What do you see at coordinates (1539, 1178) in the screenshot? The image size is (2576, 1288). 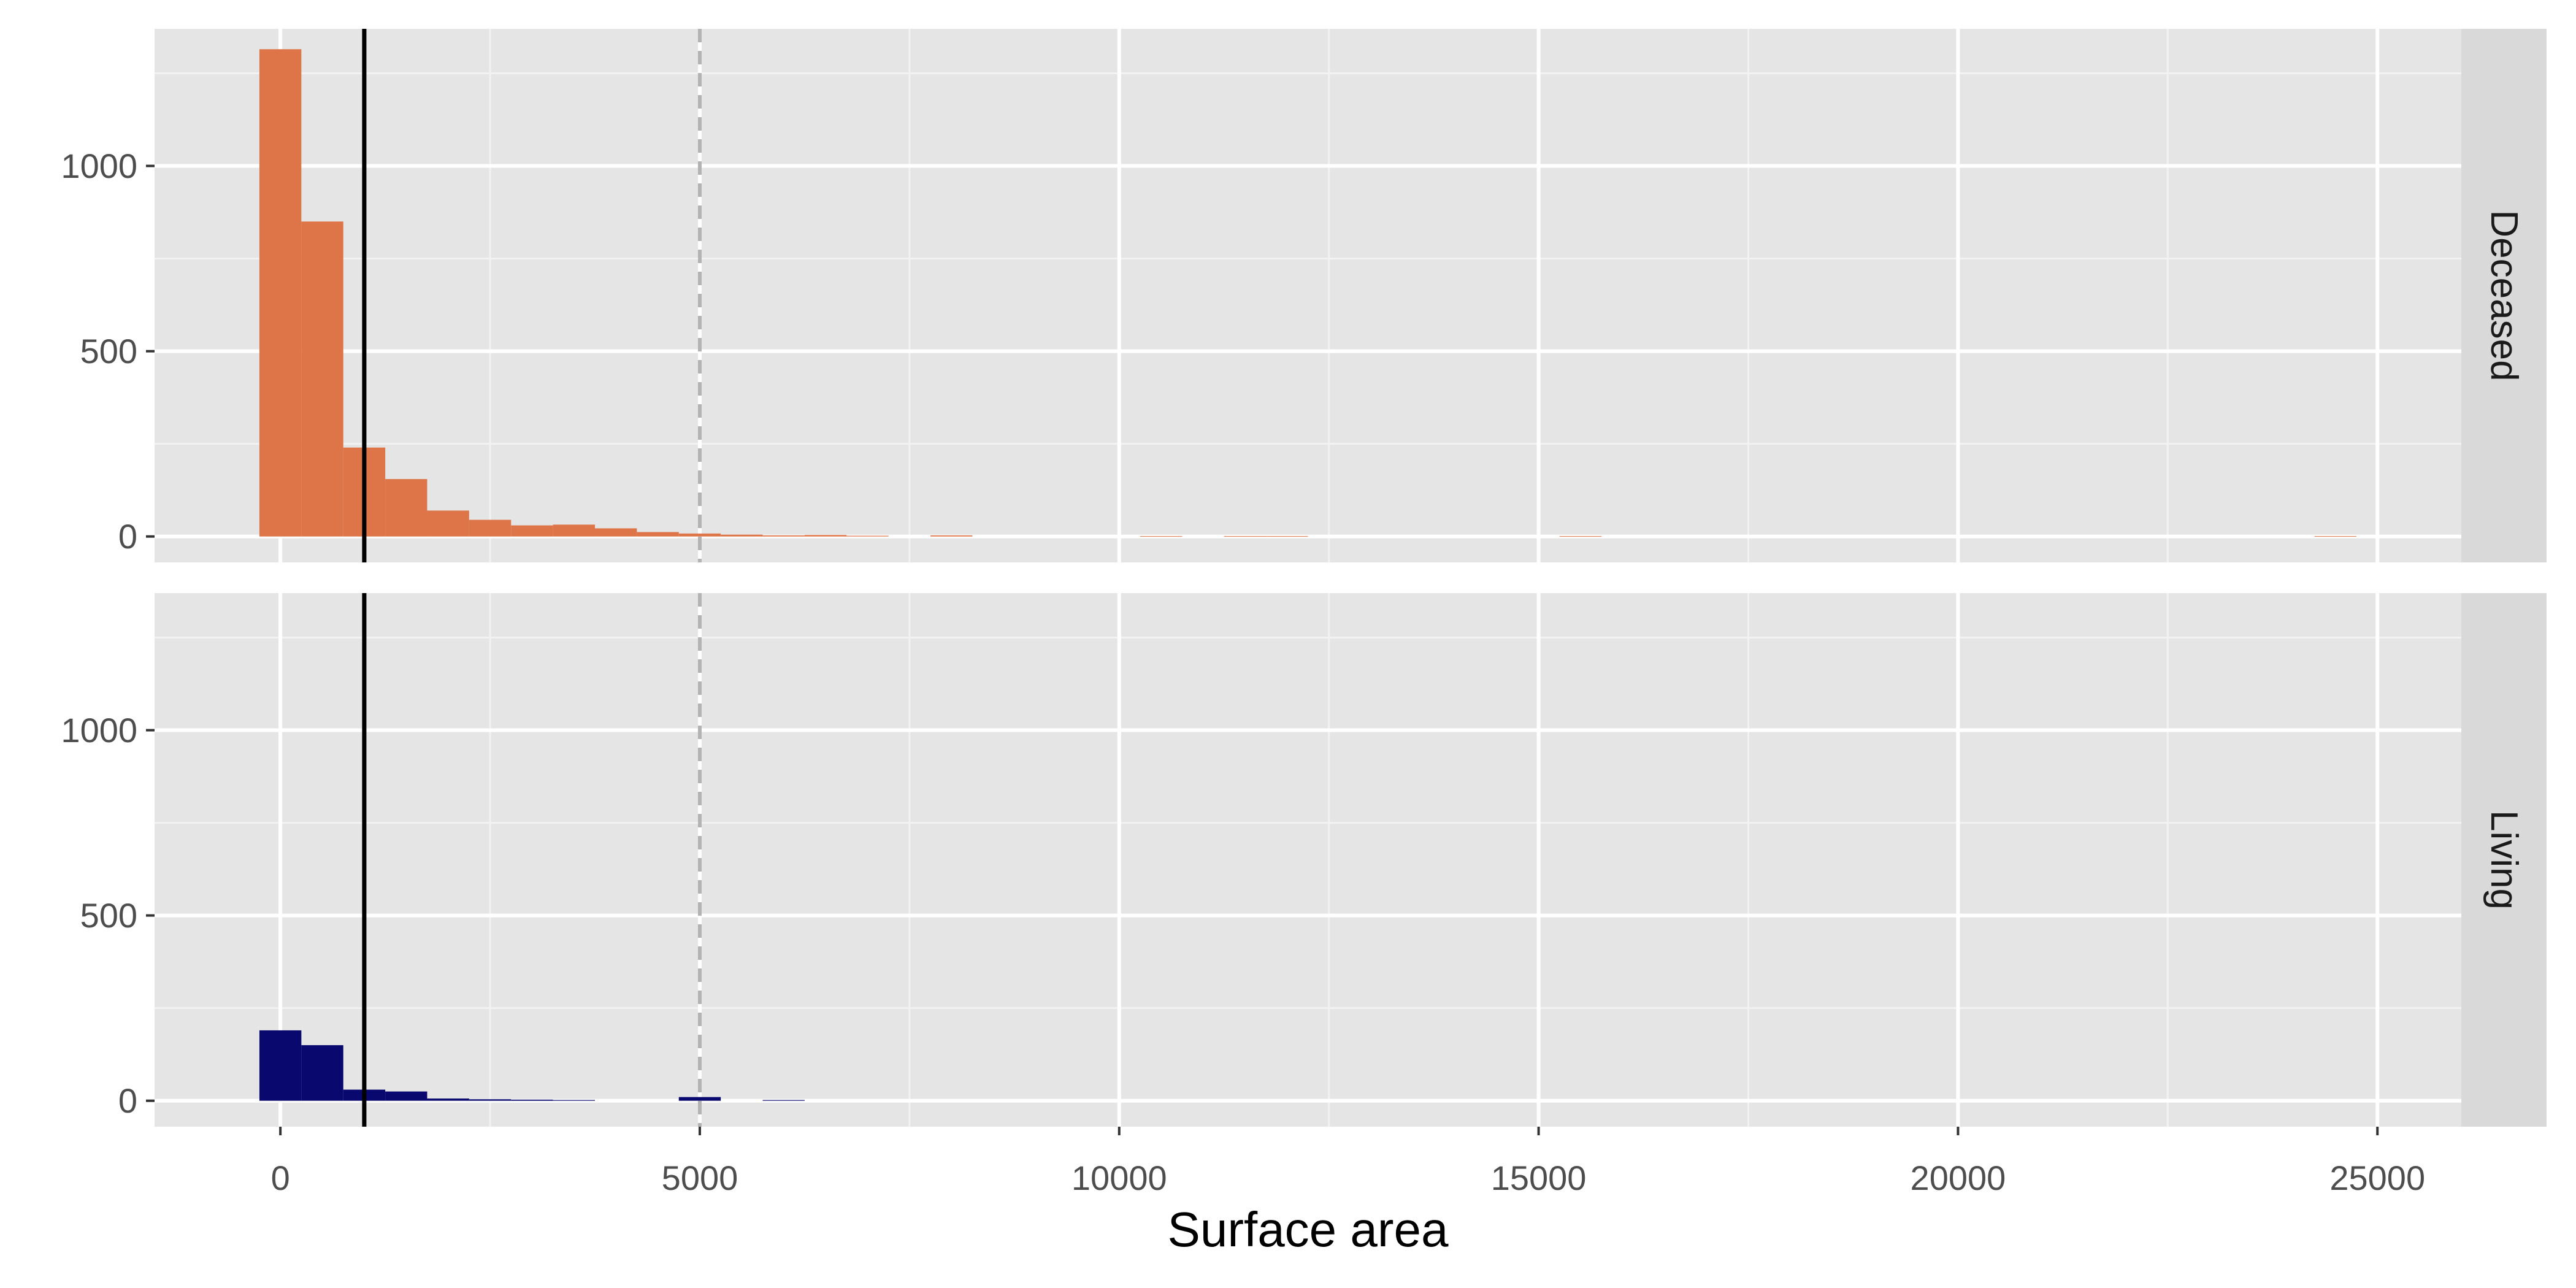 I see `x-tick-label: 15000` at bounding box center [1539, 1178].